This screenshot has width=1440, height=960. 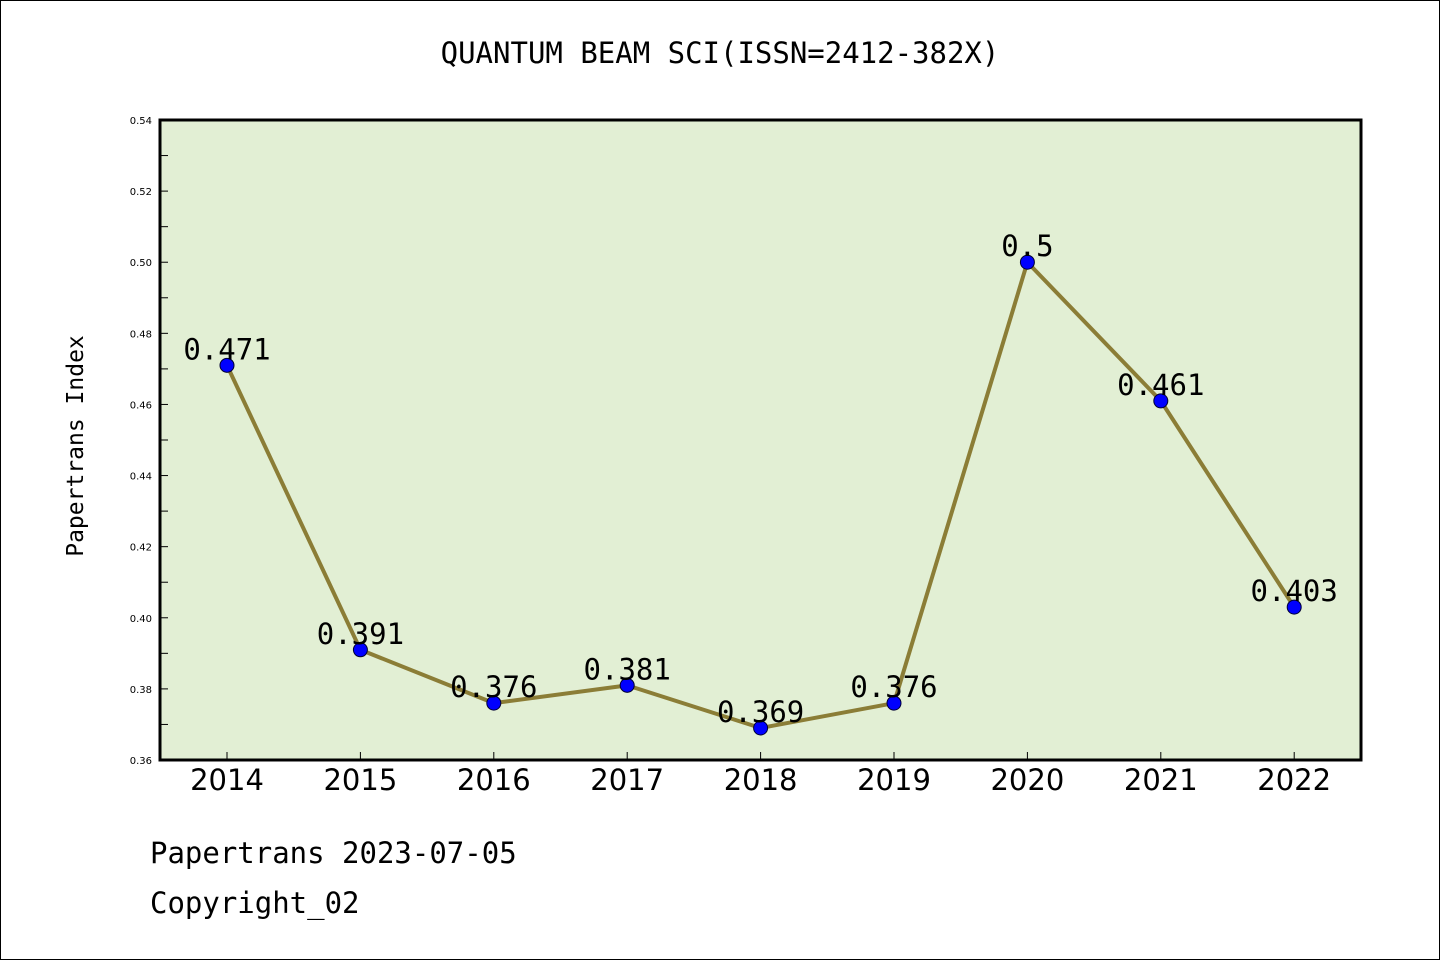 What do you see at coordinates (141, 192) in the screenshot?
I see `y-tick-label: 0.52` at bounding box center [141, 192].